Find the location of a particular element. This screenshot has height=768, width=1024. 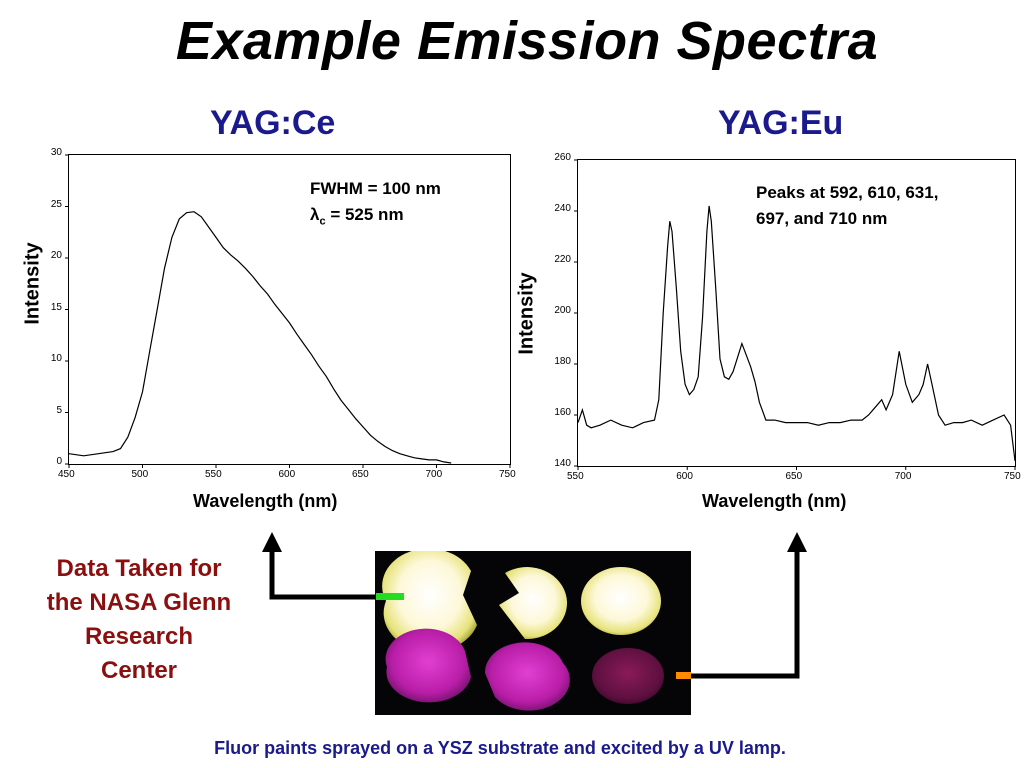

x-tick-label: 450 is located at coordinates (66, 474).